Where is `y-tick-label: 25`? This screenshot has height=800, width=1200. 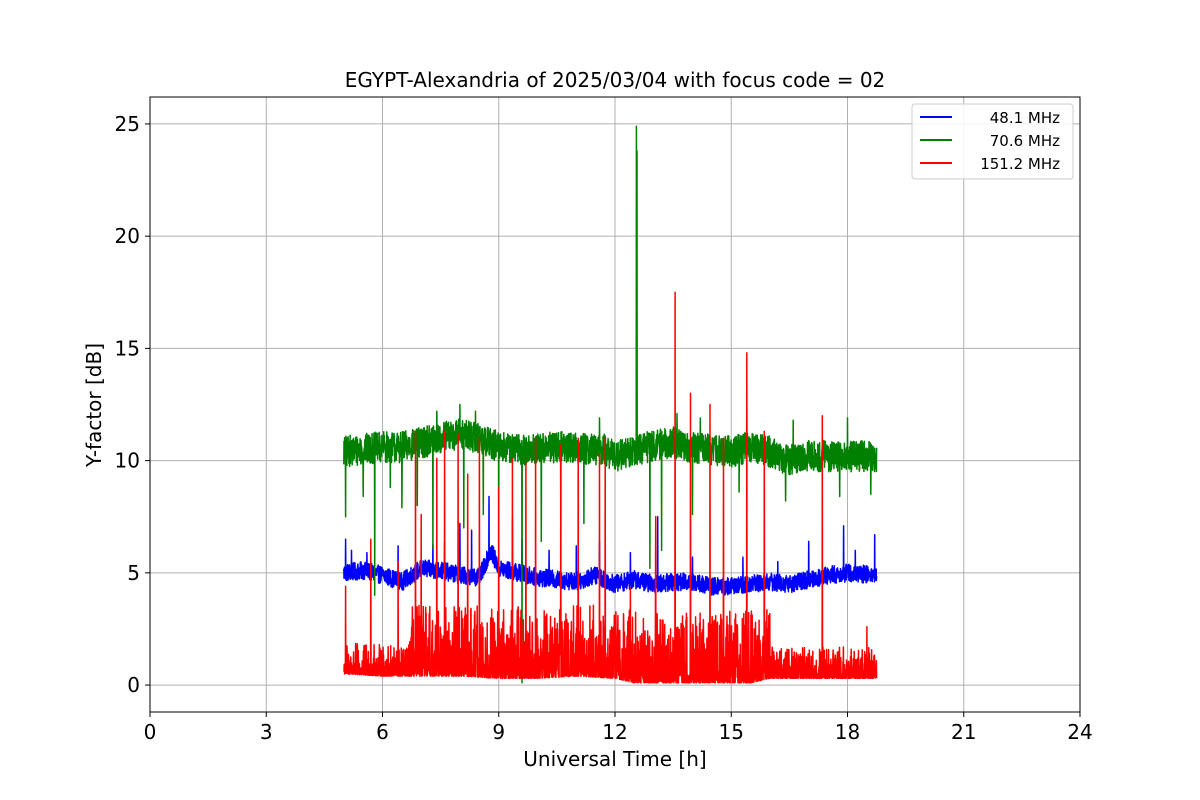 y-tick-label: 25 is located at coordinates (127, 124).